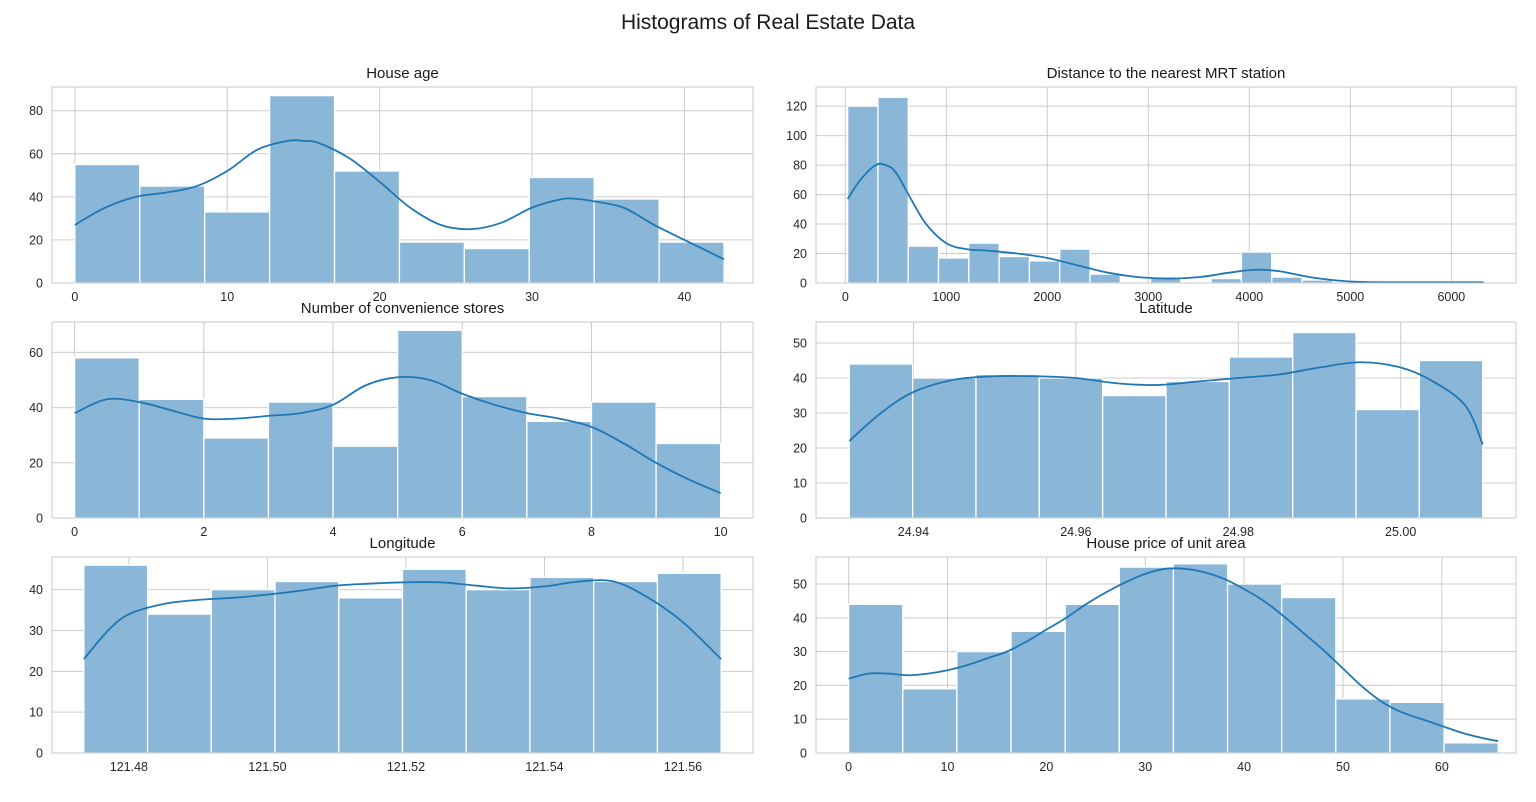  What do you see at coordinates (1238, 532) in the screenshot?
I see `x-tick-label: 24.98` at bounding box center [1238, 532].